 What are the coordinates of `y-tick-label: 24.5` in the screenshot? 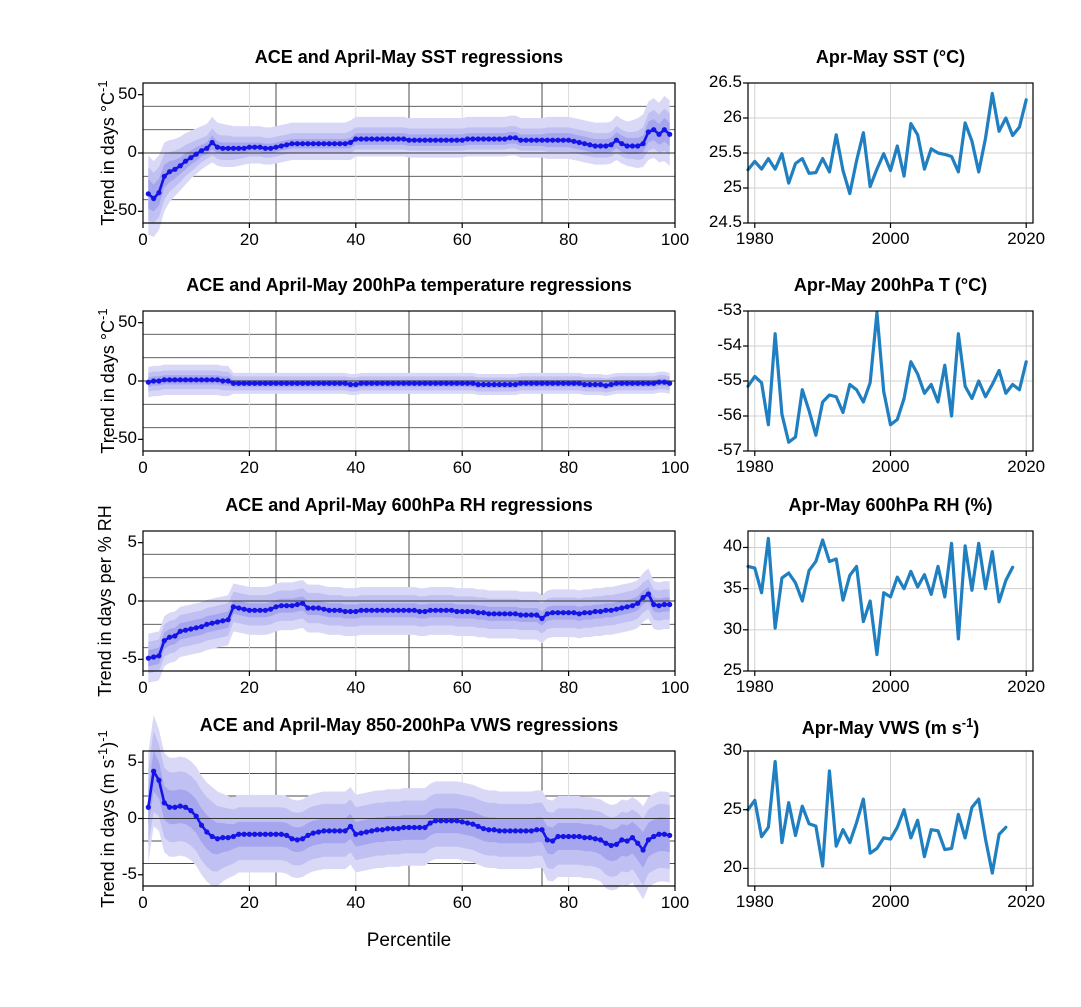 It's located at (725, 221).